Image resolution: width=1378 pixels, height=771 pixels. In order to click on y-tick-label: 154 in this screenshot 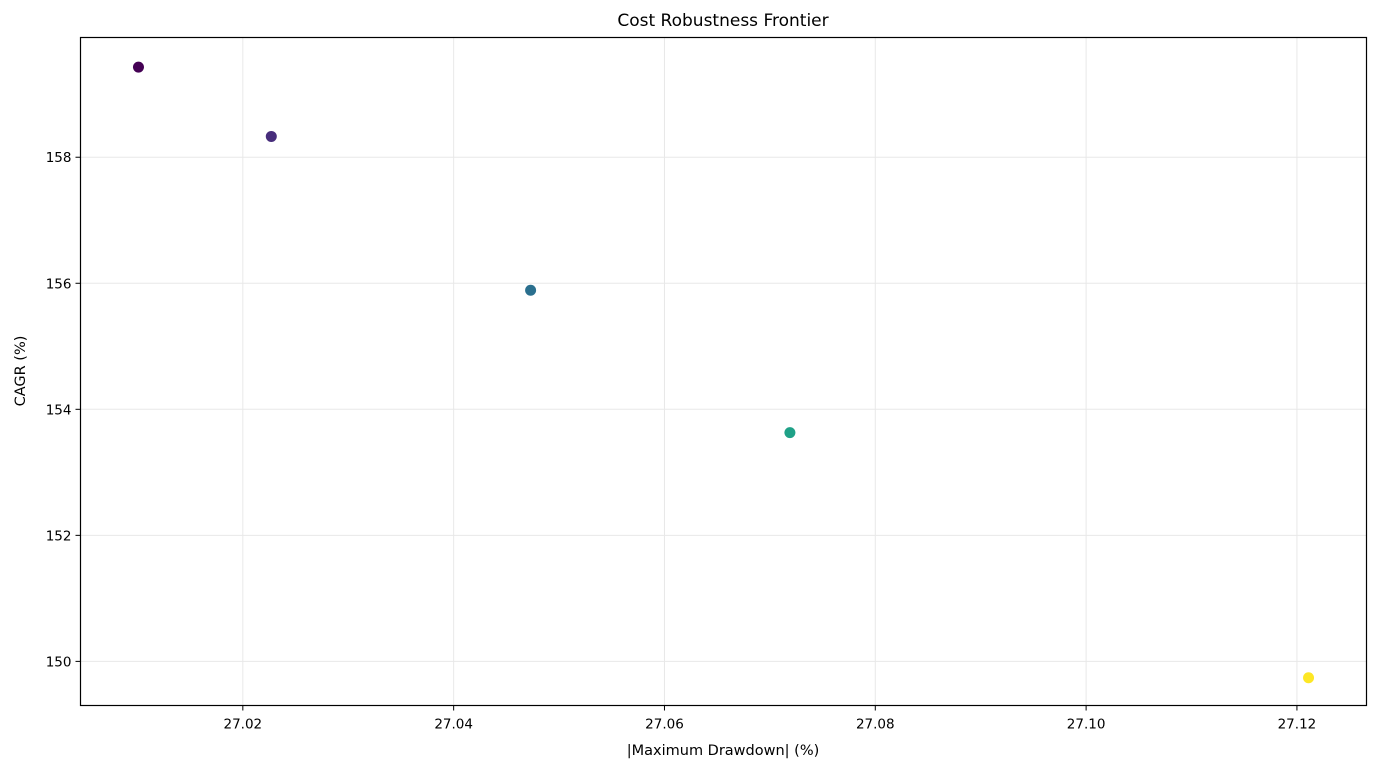, I will do `click(59, 410)`.